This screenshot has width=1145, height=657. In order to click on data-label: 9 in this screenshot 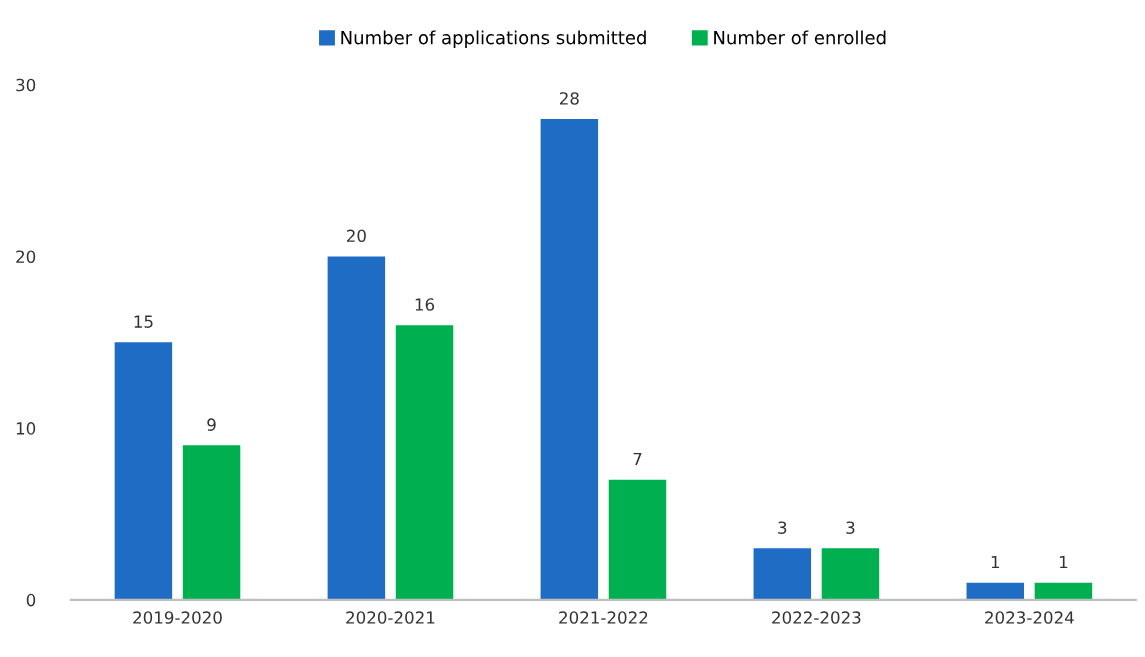, I will do `click(211, 424)`.